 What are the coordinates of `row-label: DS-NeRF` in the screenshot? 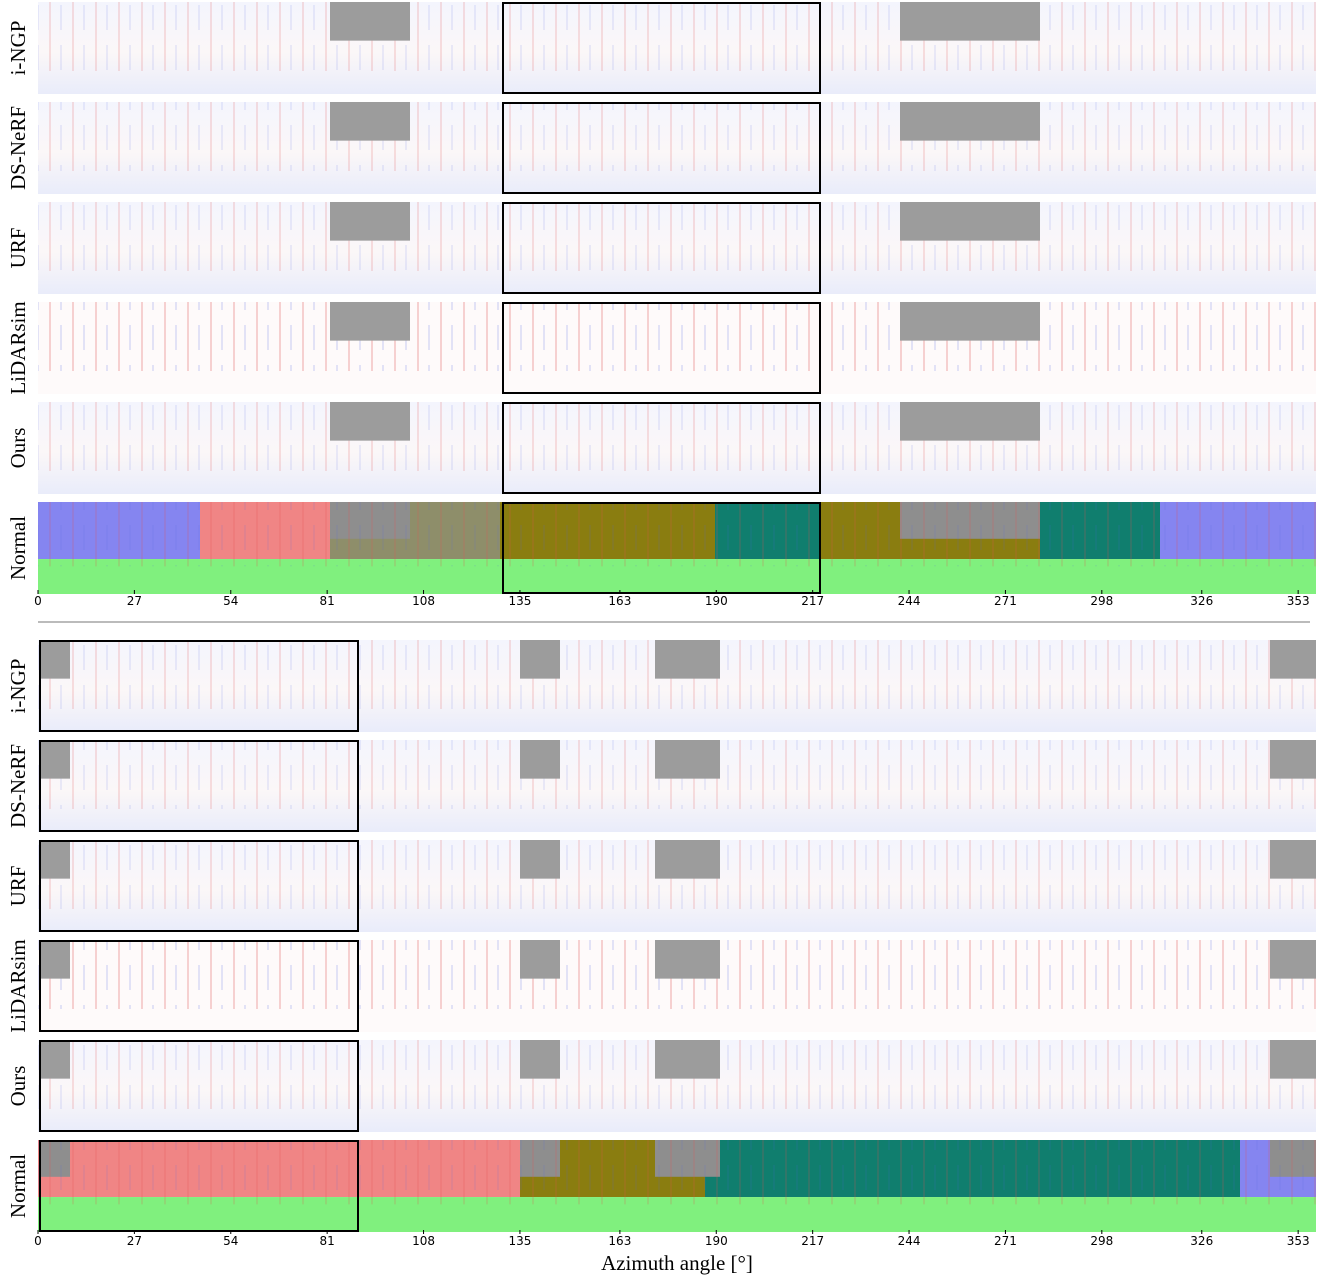 It's located at (18, 786).